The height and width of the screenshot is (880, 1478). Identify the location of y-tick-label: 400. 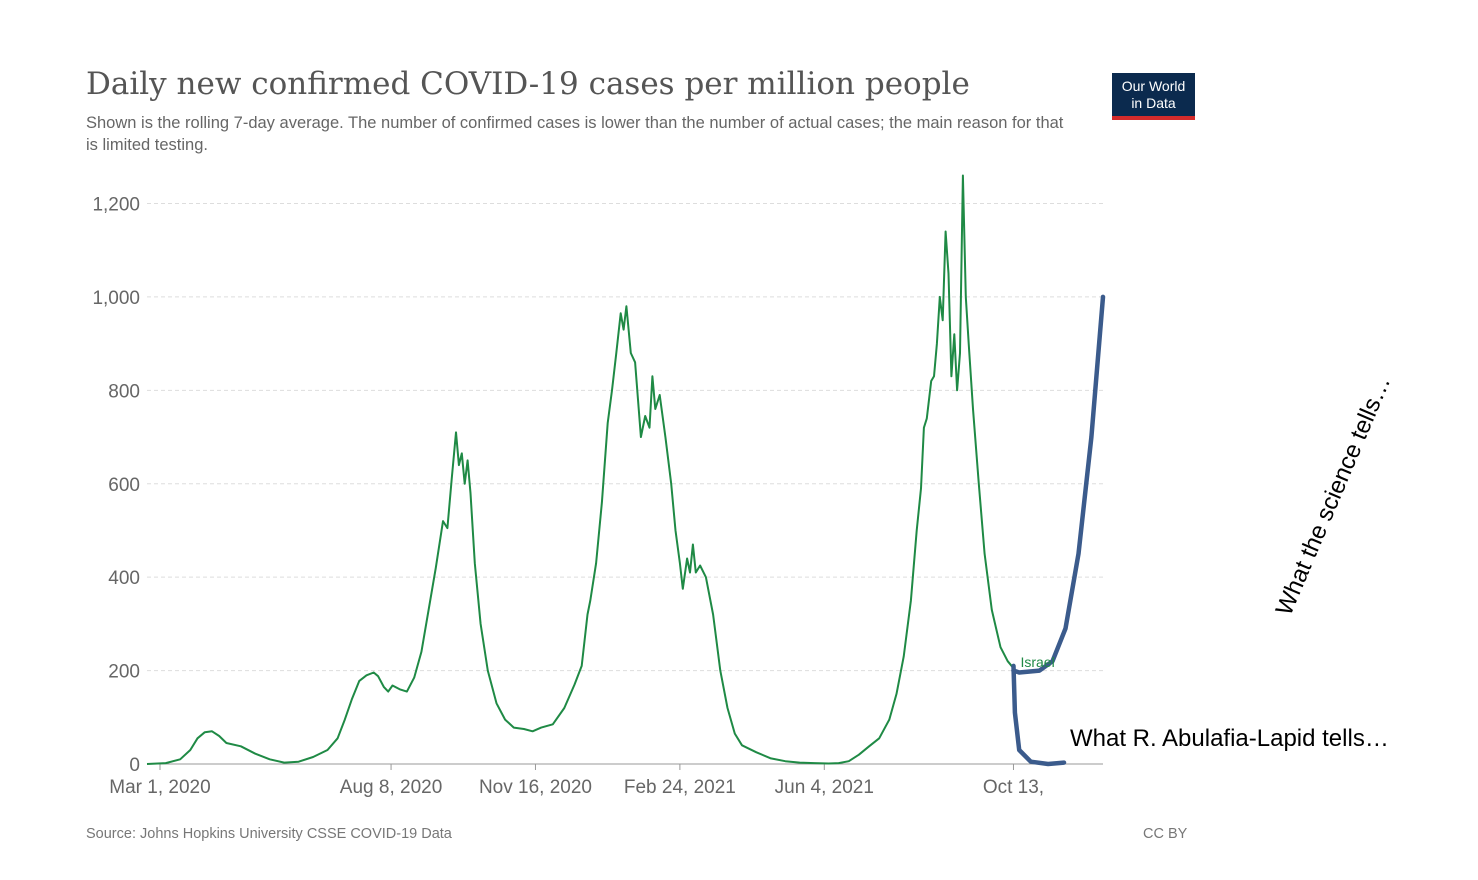
(124, 578).